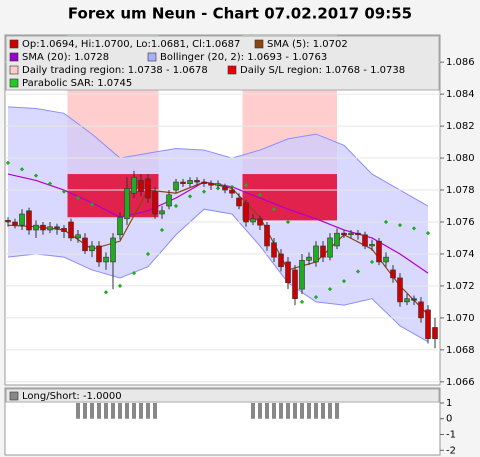  What do you see at coordinates (77, 83) in the screenshot?
I see `legend-label: Parabolic SAR: 1.0745` at bounding box center [77, 83].